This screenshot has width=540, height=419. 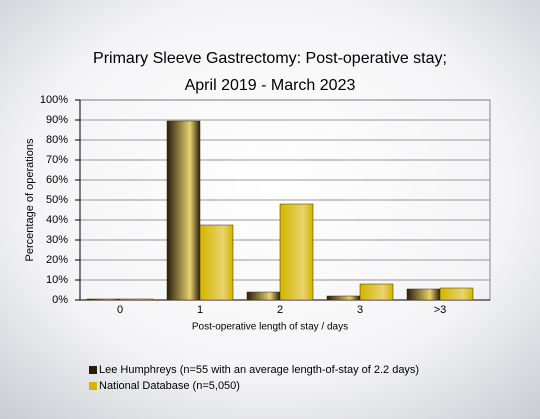 I want to click on y-axis-label: Percentage of operations, so click(x=30, y=199).